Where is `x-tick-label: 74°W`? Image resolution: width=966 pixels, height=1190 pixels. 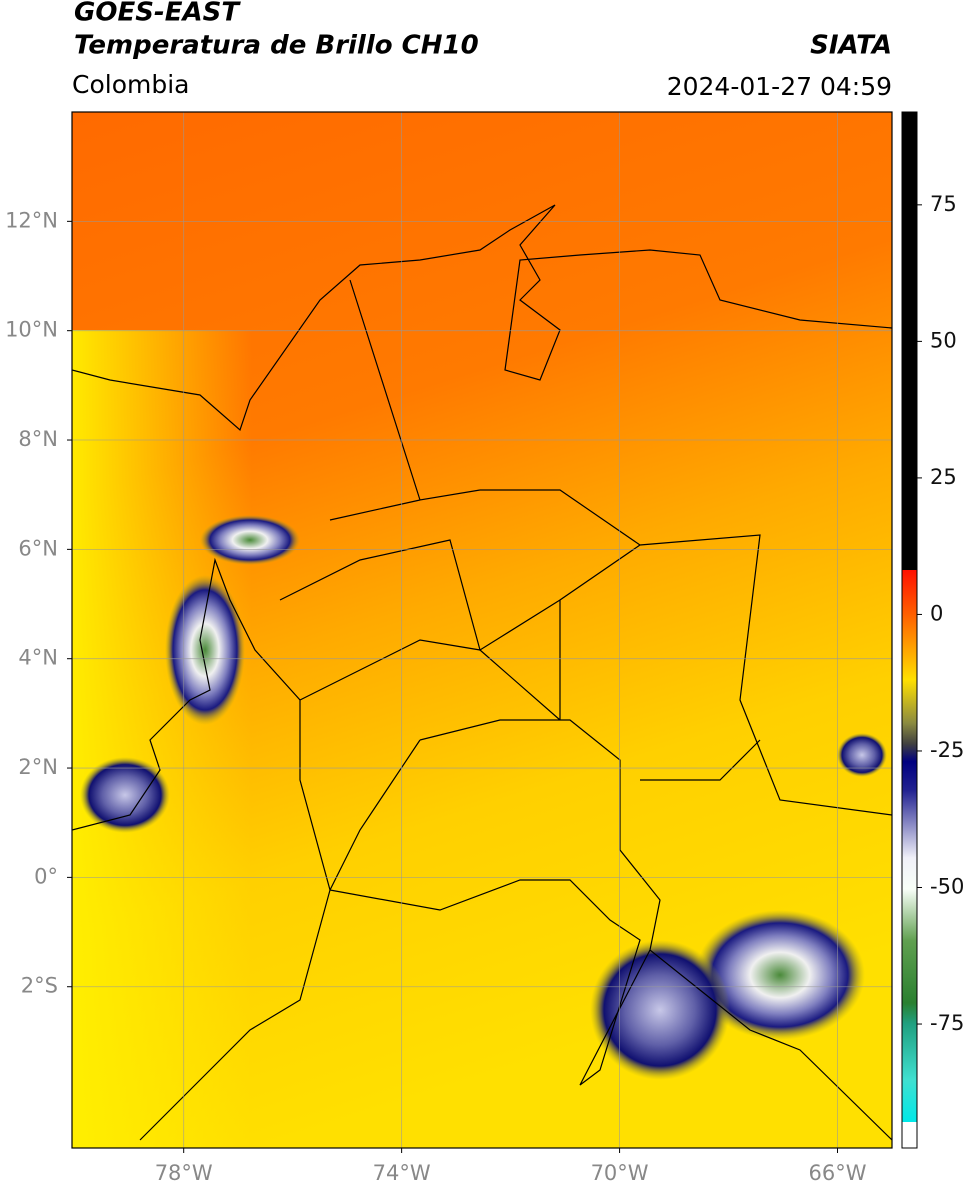 x-tick-label: 74°W is located at coordinates (402, 1173).